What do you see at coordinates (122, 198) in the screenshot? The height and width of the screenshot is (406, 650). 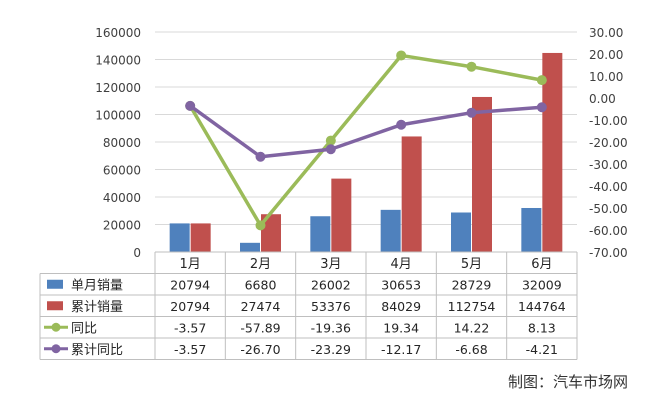 I see `left-tick-label: 40000` at bounding box center [122, 198].